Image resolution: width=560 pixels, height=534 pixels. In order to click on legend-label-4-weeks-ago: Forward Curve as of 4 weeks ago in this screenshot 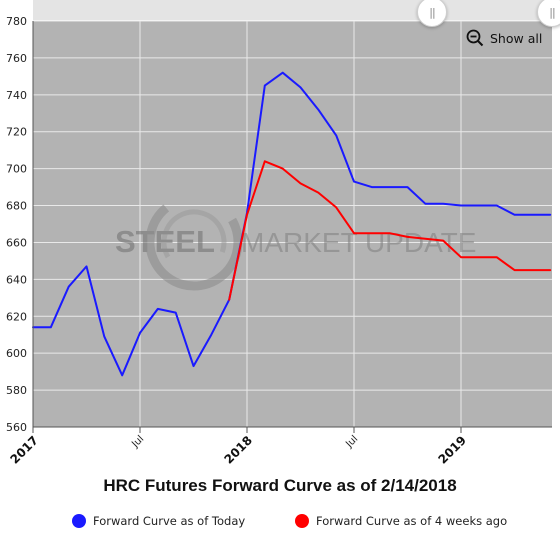, I will do `click(412, 521)`.